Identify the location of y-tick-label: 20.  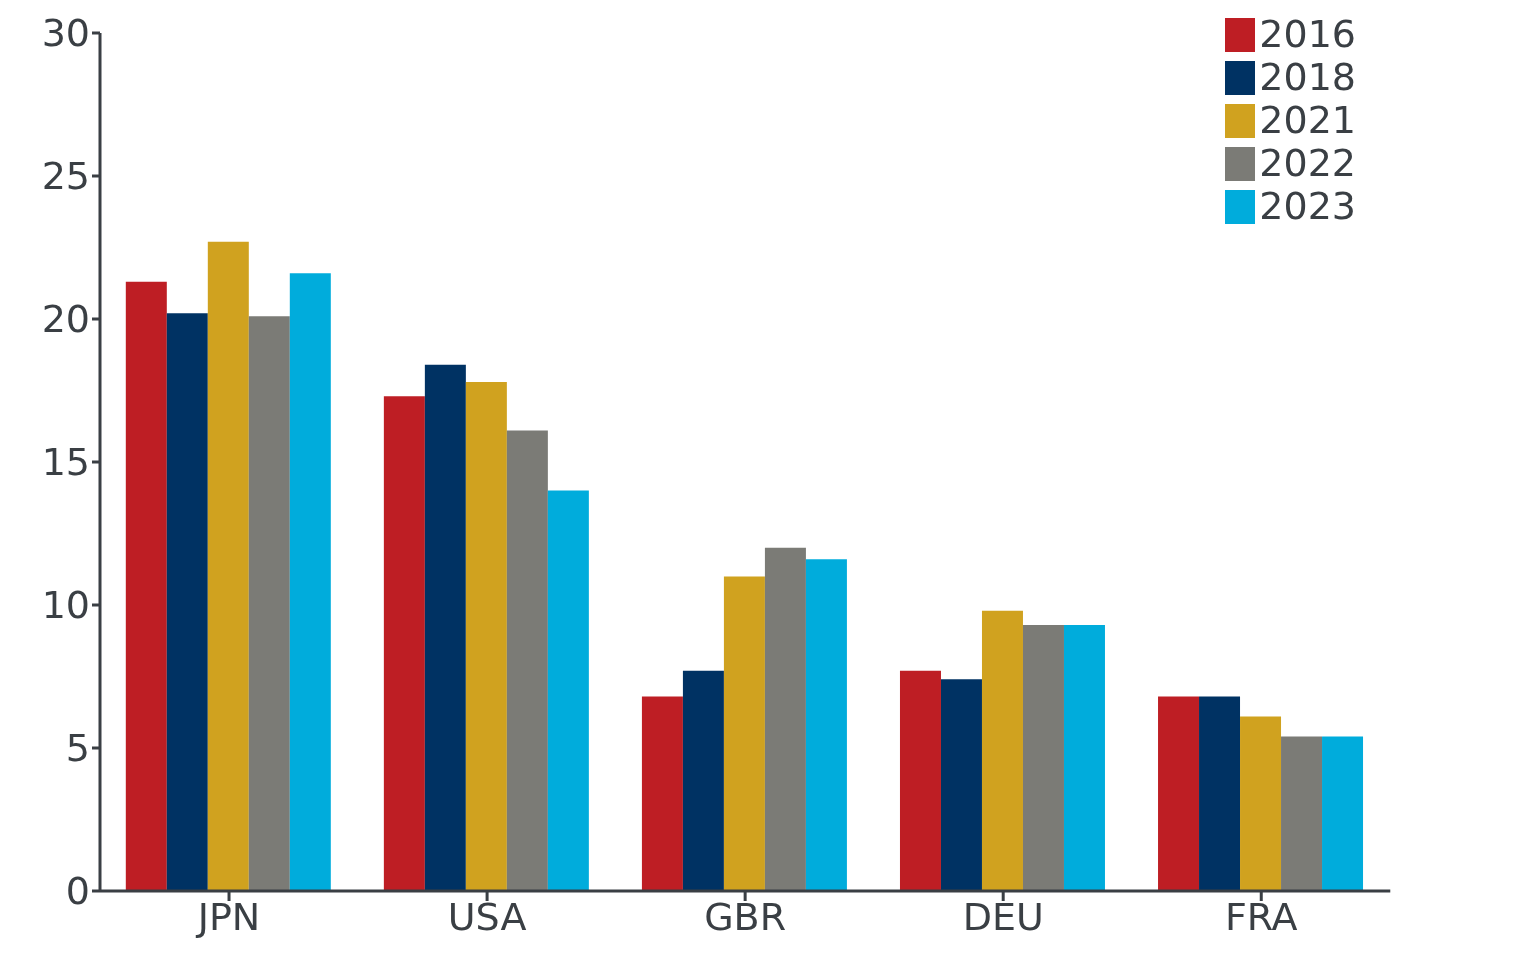
(65, 319).